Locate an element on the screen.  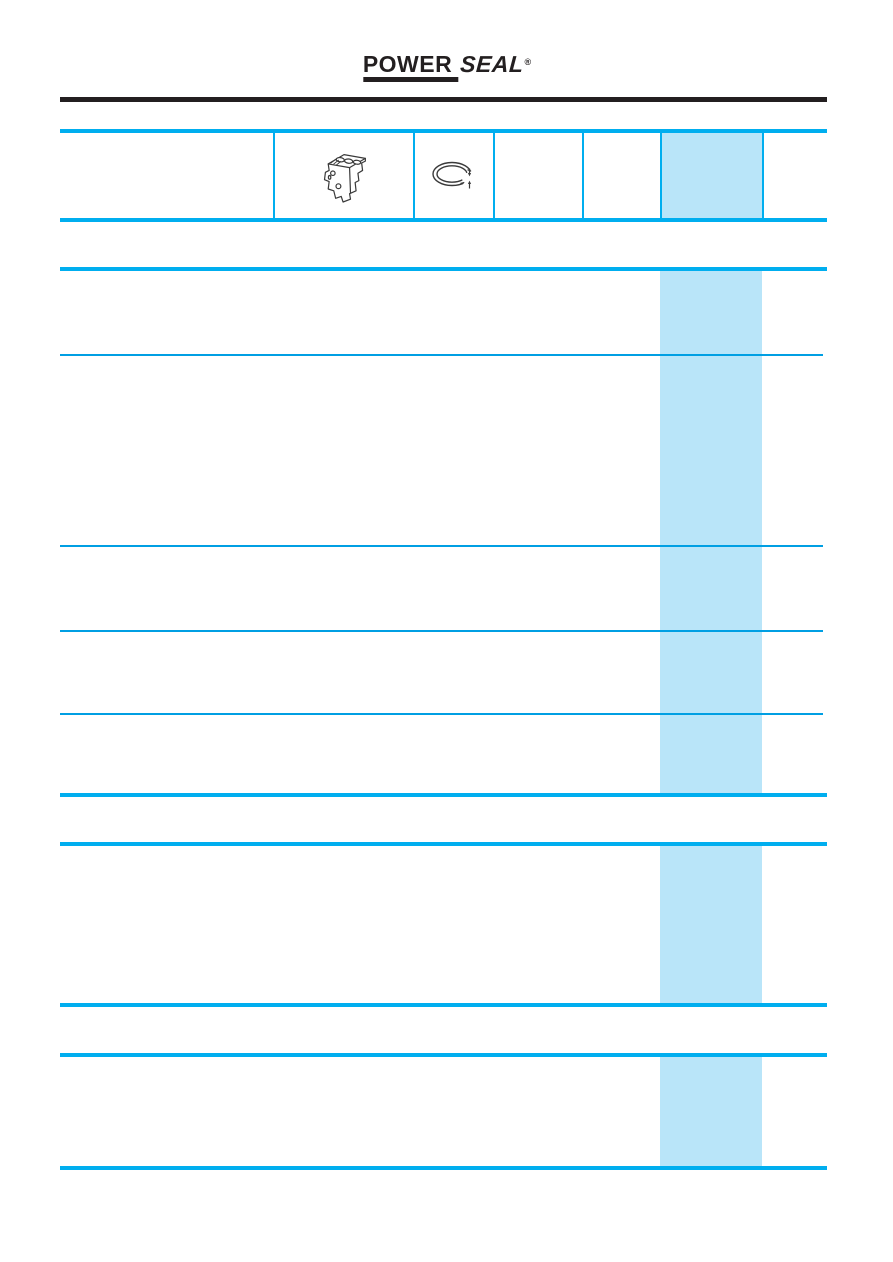
brand-underline is located at coordinates (410, 79).